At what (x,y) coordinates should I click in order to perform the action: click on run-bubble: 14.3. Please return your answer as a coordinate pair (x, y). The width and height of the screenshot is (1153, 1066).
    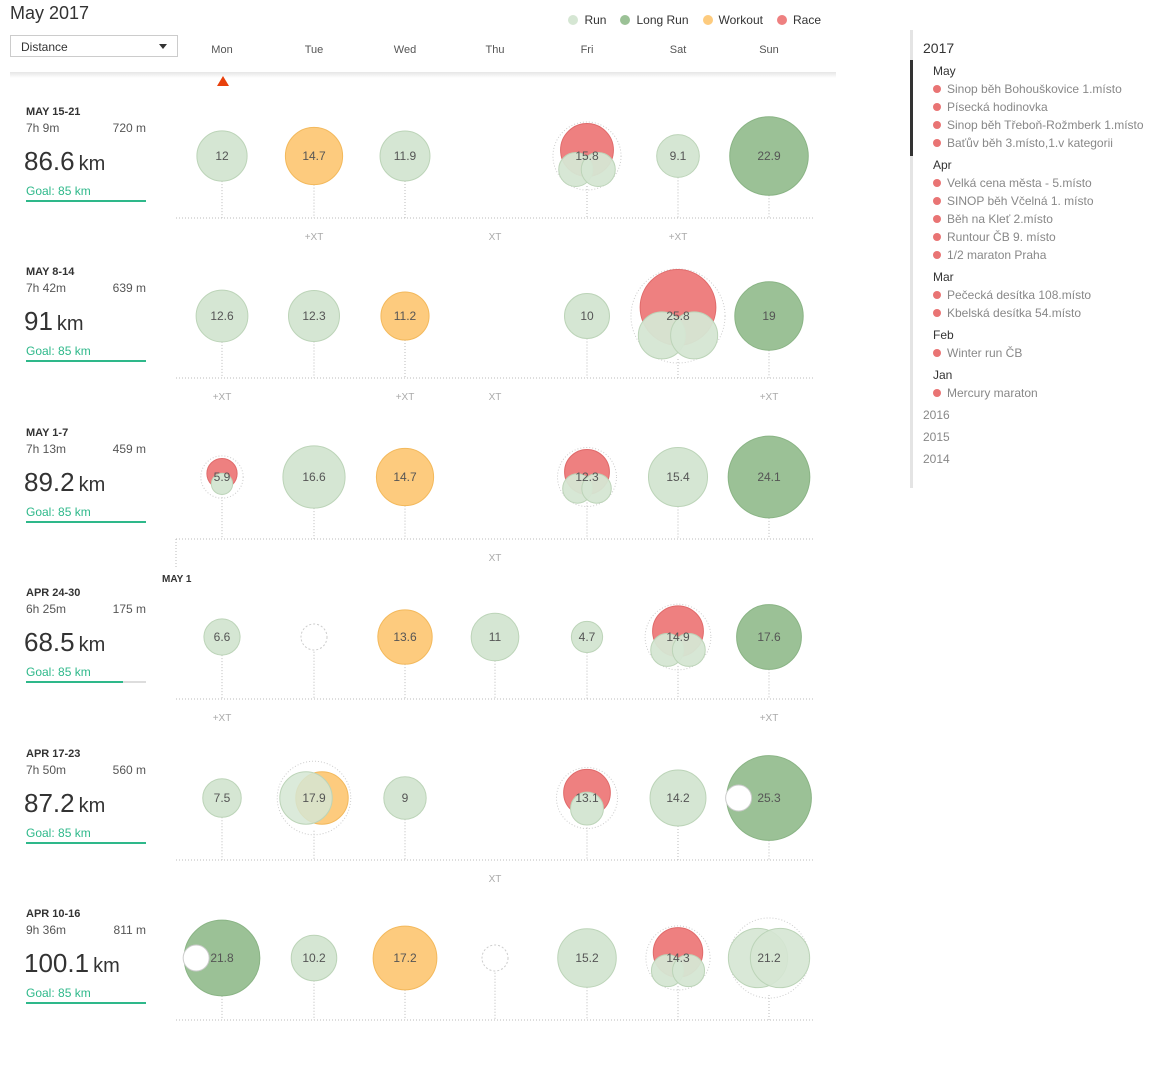
    Looking at the image, I should click on (678, 972).